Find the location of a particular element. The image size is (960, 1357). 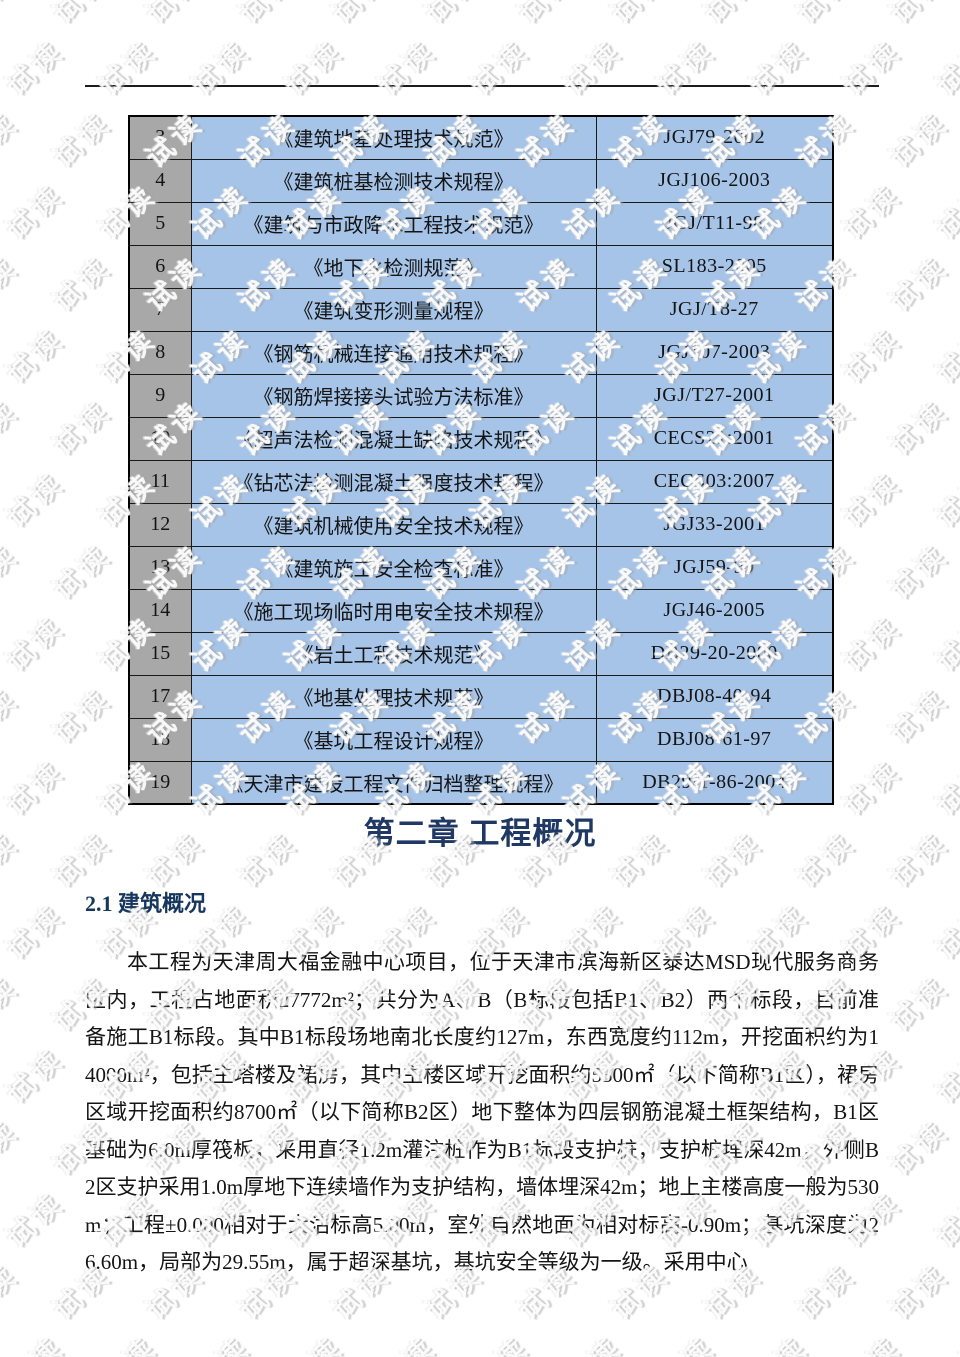

table-row: 12 《建筑机械使用安全技术规程》 JGJ33-2001 is located at coordinates (481, 524).